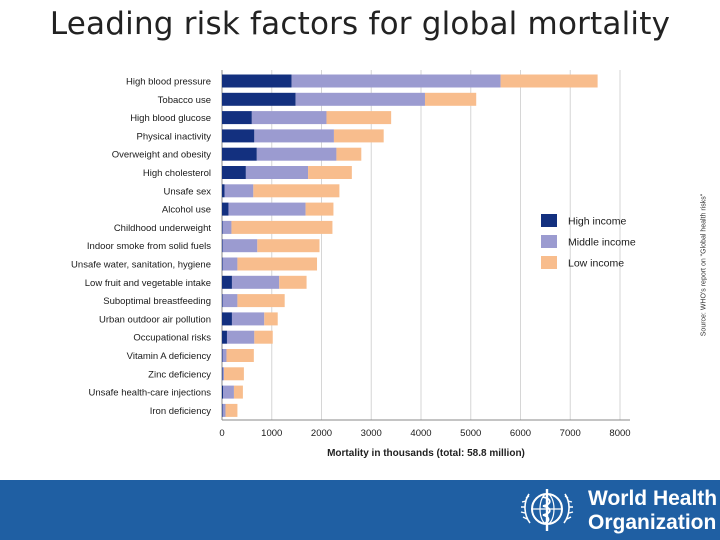  I want to click on legend-label: High income, so click(597, 222).